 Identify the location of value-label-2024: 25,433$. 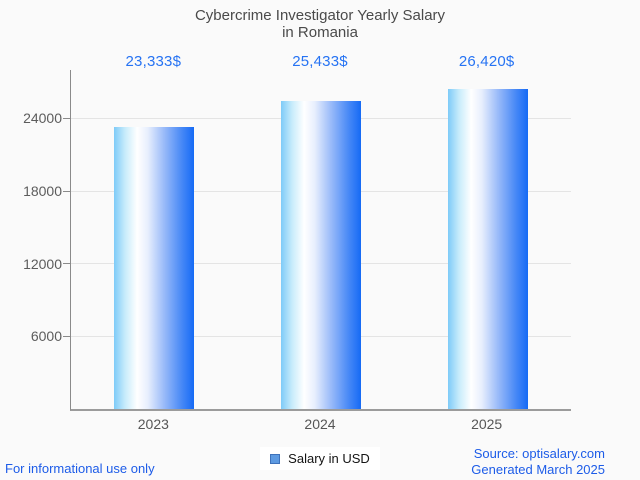
(320, 61).